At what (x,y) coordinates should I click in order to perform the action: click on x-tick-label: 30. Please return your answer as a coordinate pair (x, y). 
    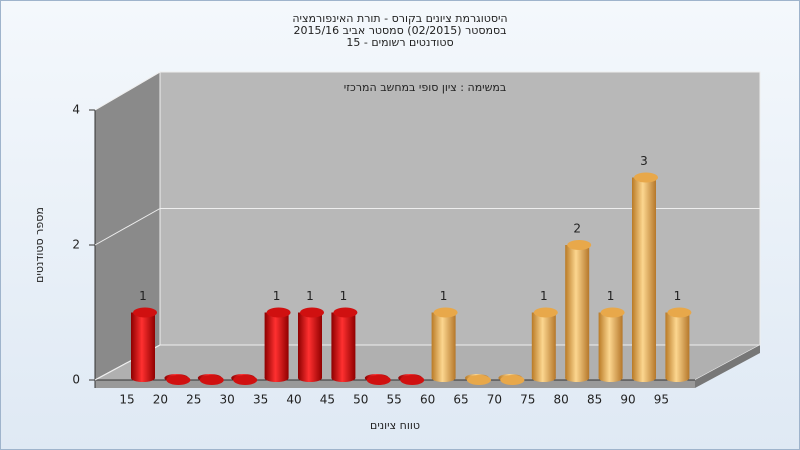
    Looking at the image, I should click on (227, 400).